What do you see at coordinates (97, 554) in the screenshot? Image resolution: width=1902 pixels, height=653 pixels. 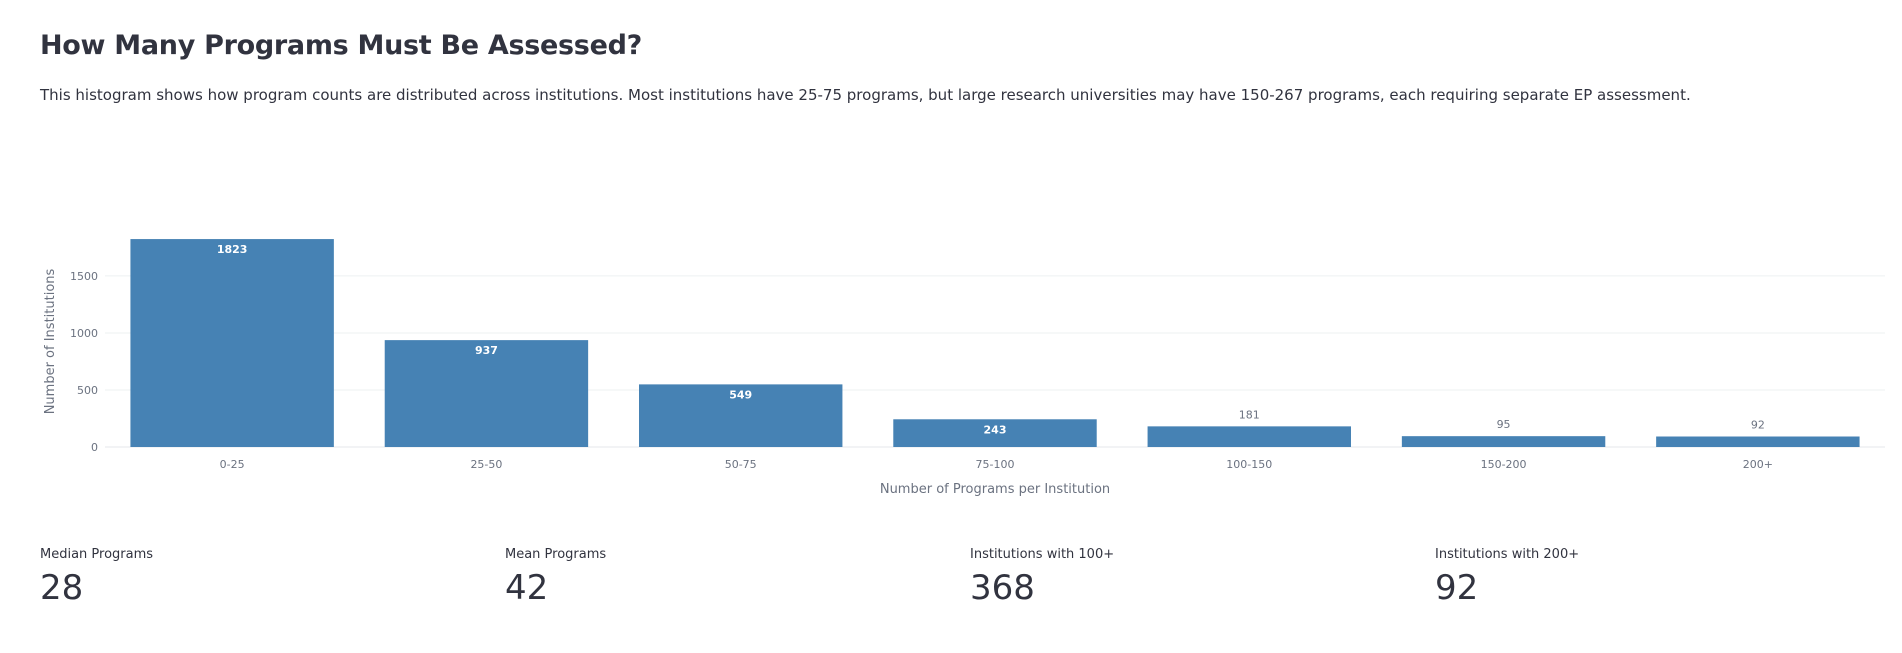 I see `metric-label: Median Programs` at bounding box center [97, 554].